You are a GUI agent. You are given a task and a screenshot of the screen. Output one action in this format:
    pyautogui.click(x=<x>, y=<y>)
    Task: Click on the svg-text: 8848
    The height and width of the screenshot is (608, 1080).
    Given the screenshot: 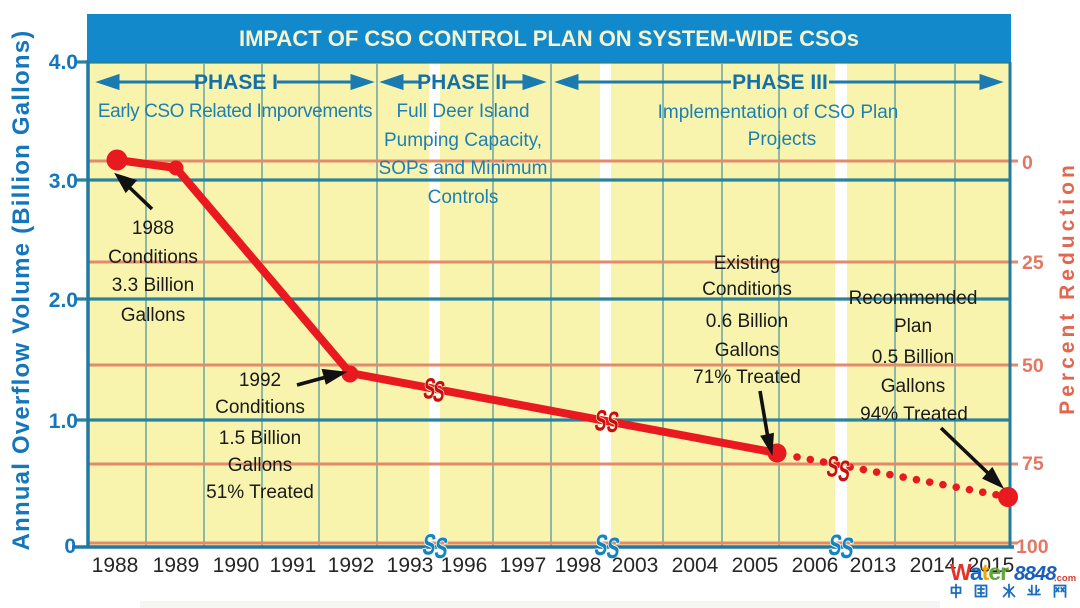 What is the action you would take?
    pyautogui.click(x=1035, y=573)
    